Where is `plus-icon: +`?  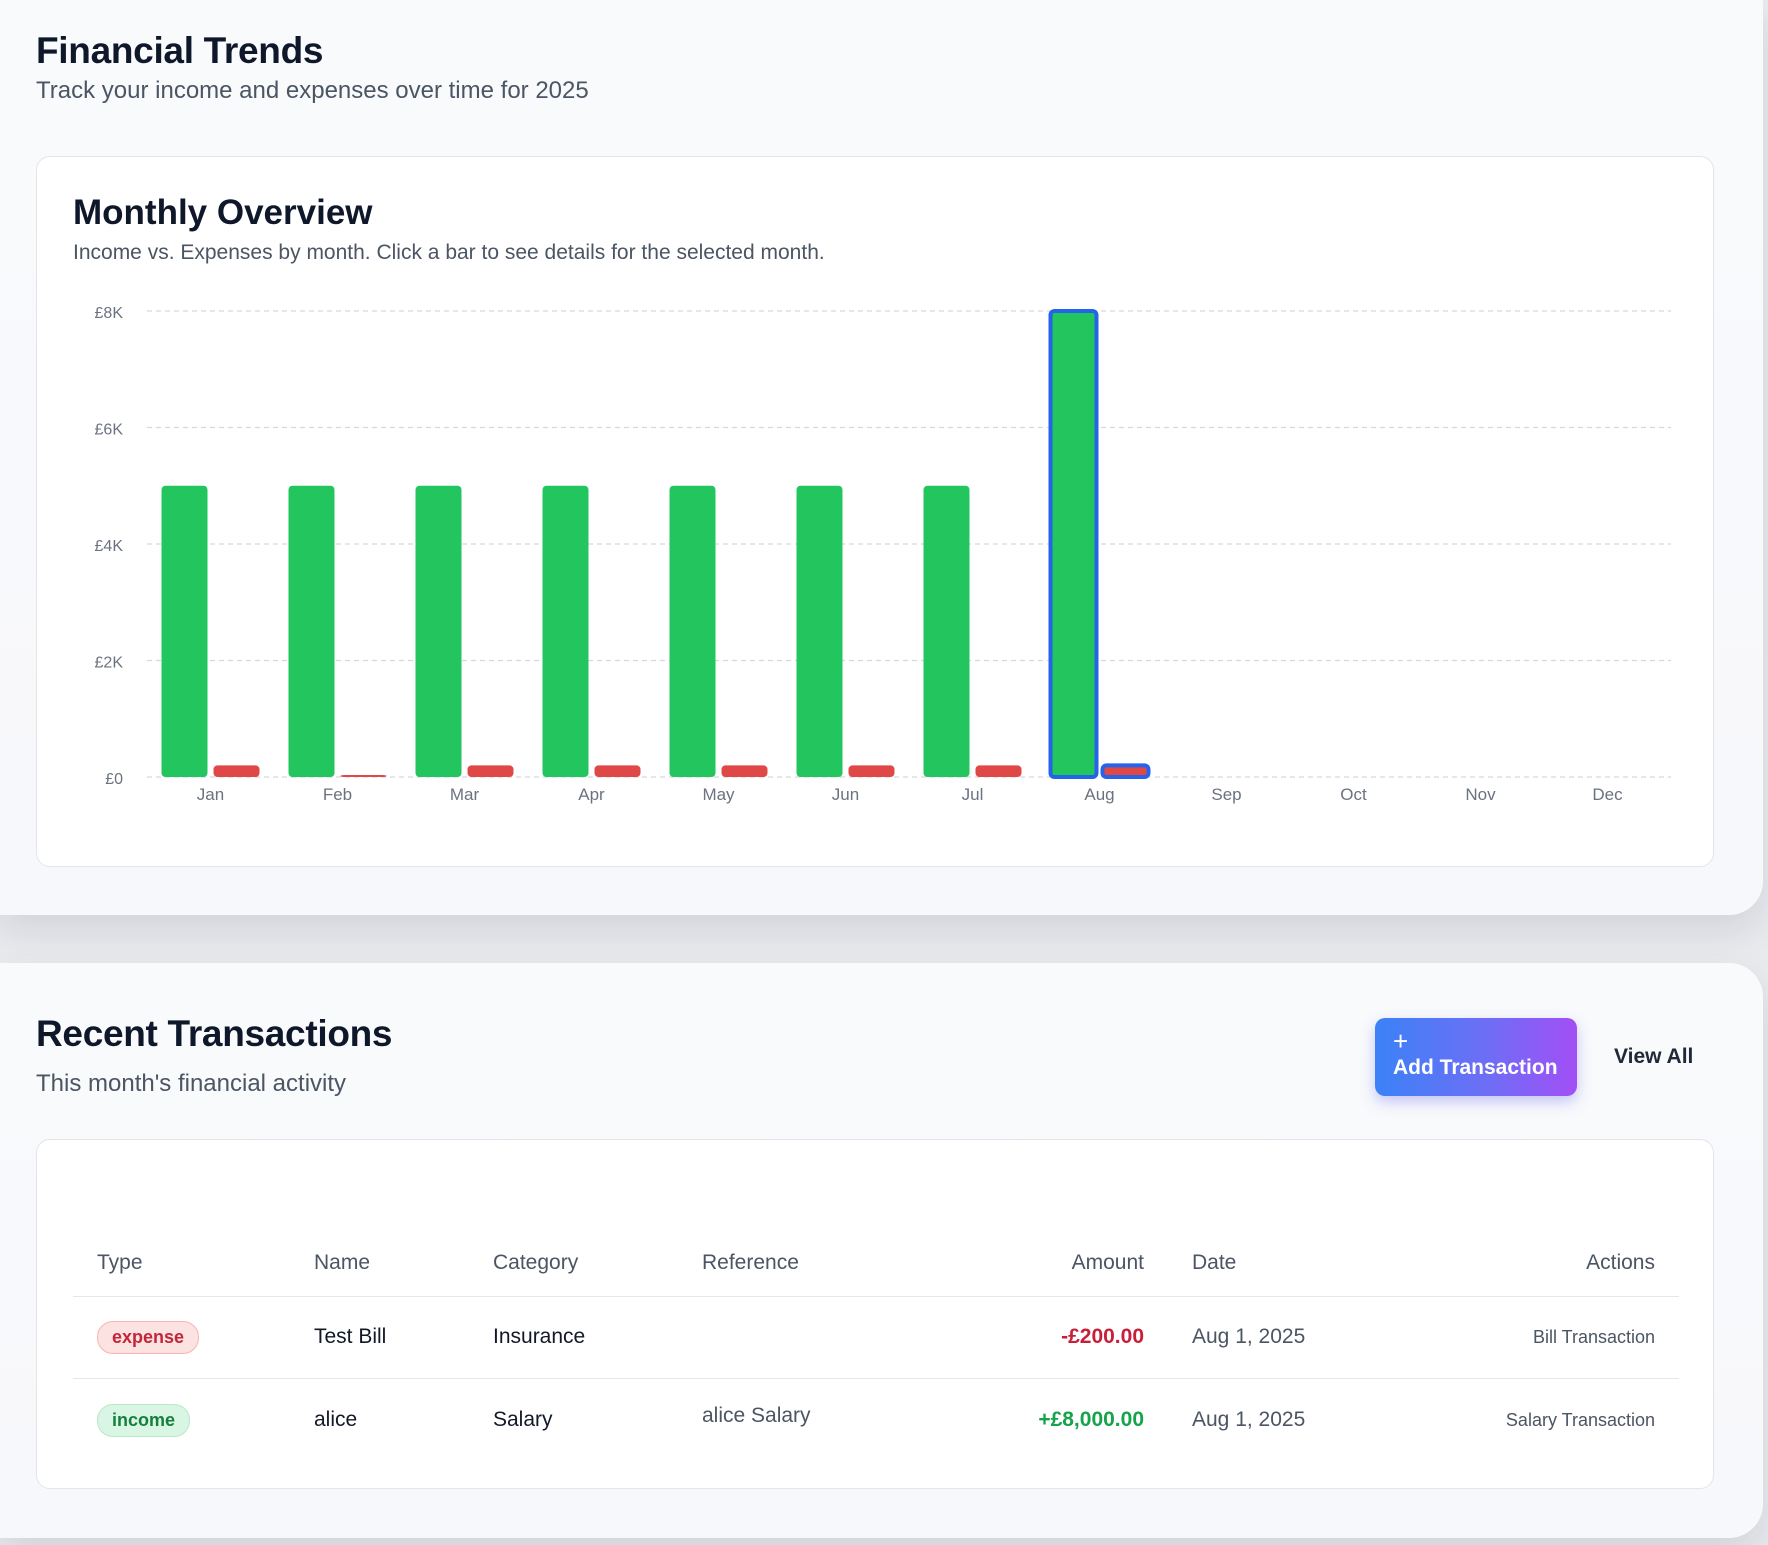
plus-icon: + is located at coordinates (1401, 1041).